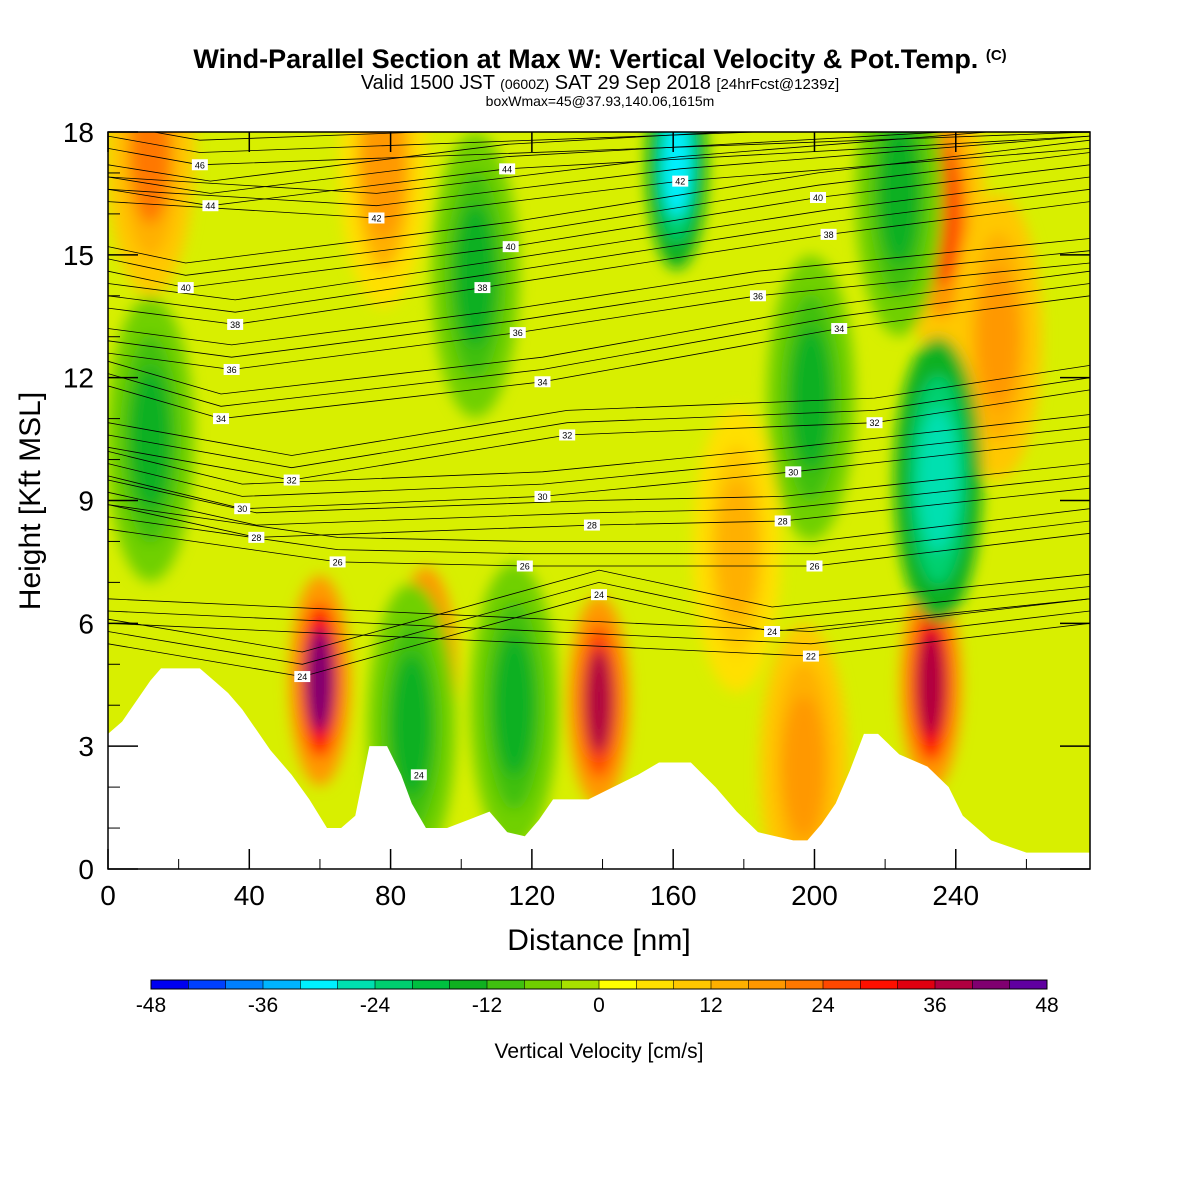 Image resolution: width=1200 pixels, height=1200 pixels. I want to click on contour-label: 22, so click(810, 656).